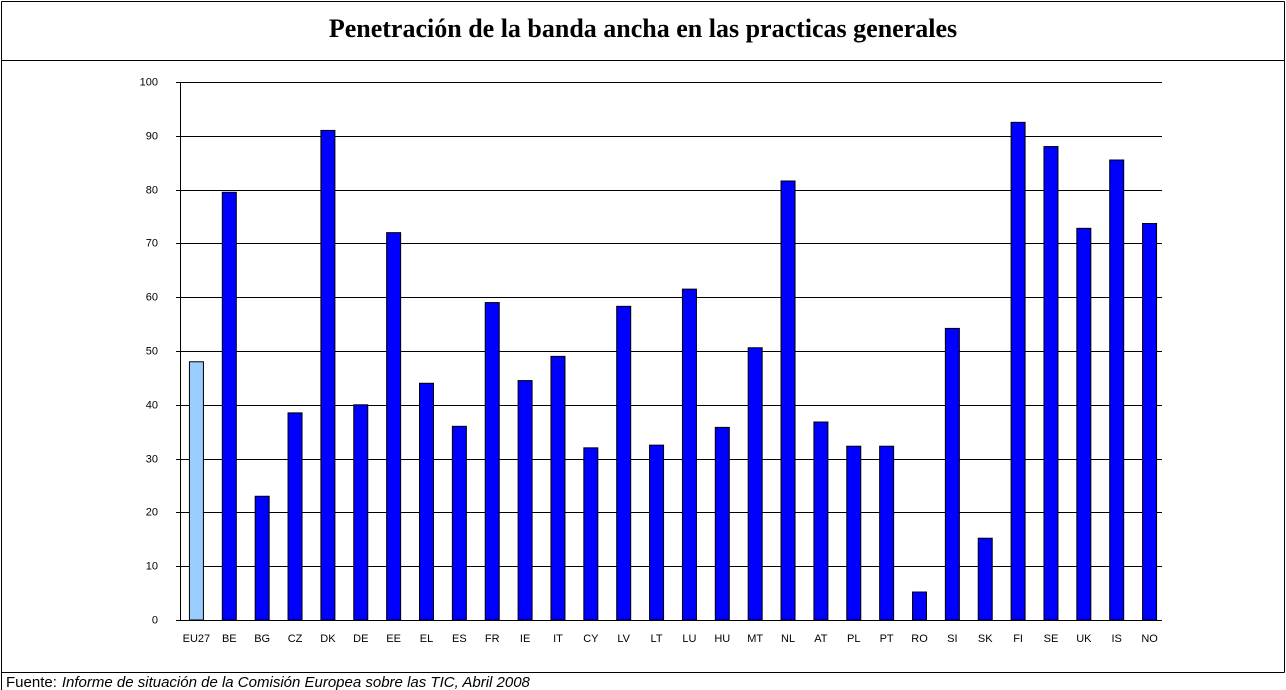  What do you see at coordinates (657, 639) in the screenshot?
I see `x-tick-label: LT` at bounding box center [657, 639].